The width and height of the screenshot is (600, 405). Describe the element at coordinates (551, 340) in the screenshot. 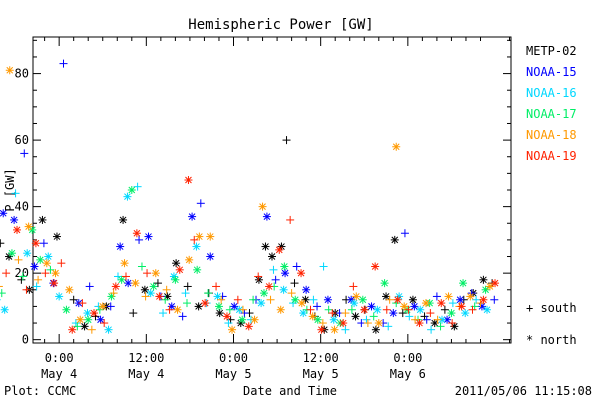

I see `legend-north-marker: * north` at that location.